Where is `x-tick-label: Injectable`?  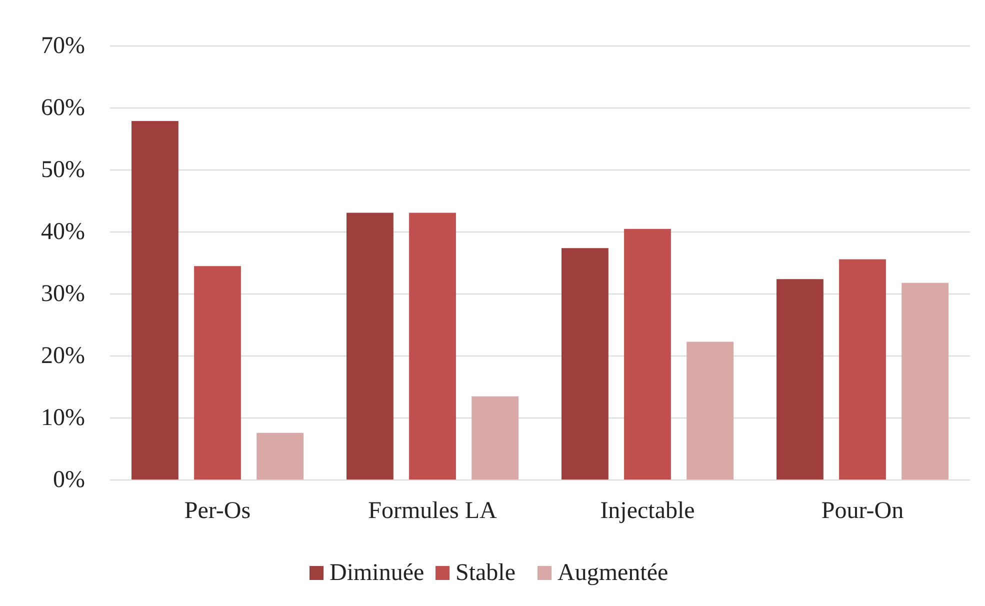 x-tick-label: Injectable is located at coordinates (647, 511).